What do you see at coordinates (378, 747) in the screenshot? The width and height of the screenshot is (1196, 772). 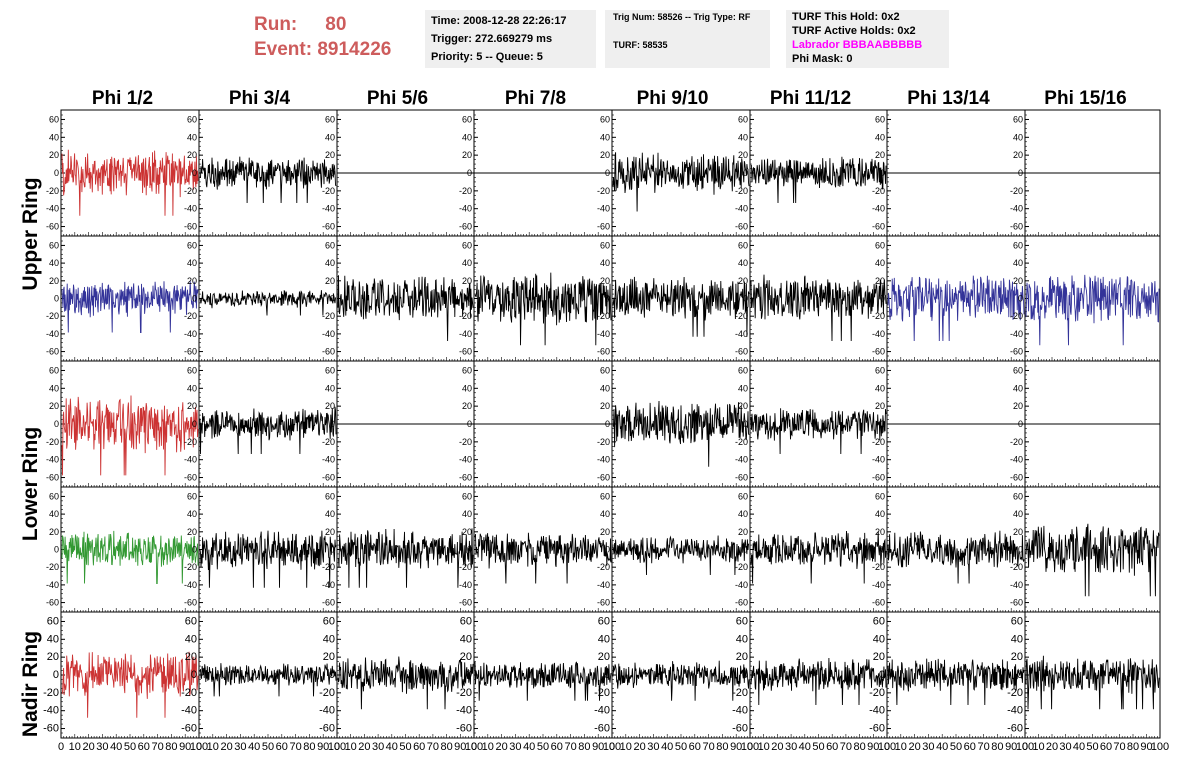 I see `x-tick-label: 30` at bounding box center [378, 747].